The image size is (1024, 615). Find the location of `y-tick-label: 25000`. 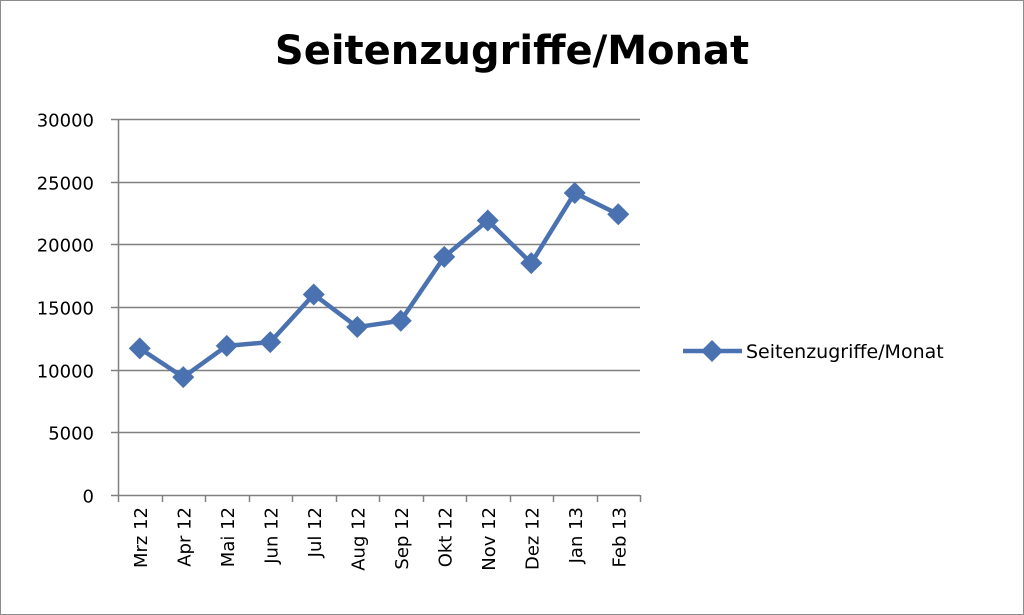

y-tick-label: 25000 is located at coordinates (65, 184).